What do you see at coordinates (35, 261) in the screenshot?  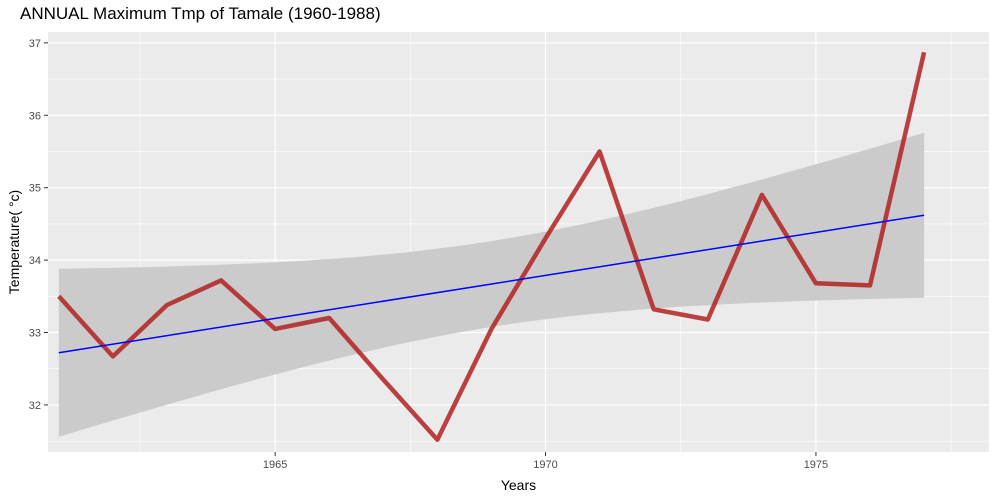 I see `y-tick-label: 34` at bounding box center [35, 261].